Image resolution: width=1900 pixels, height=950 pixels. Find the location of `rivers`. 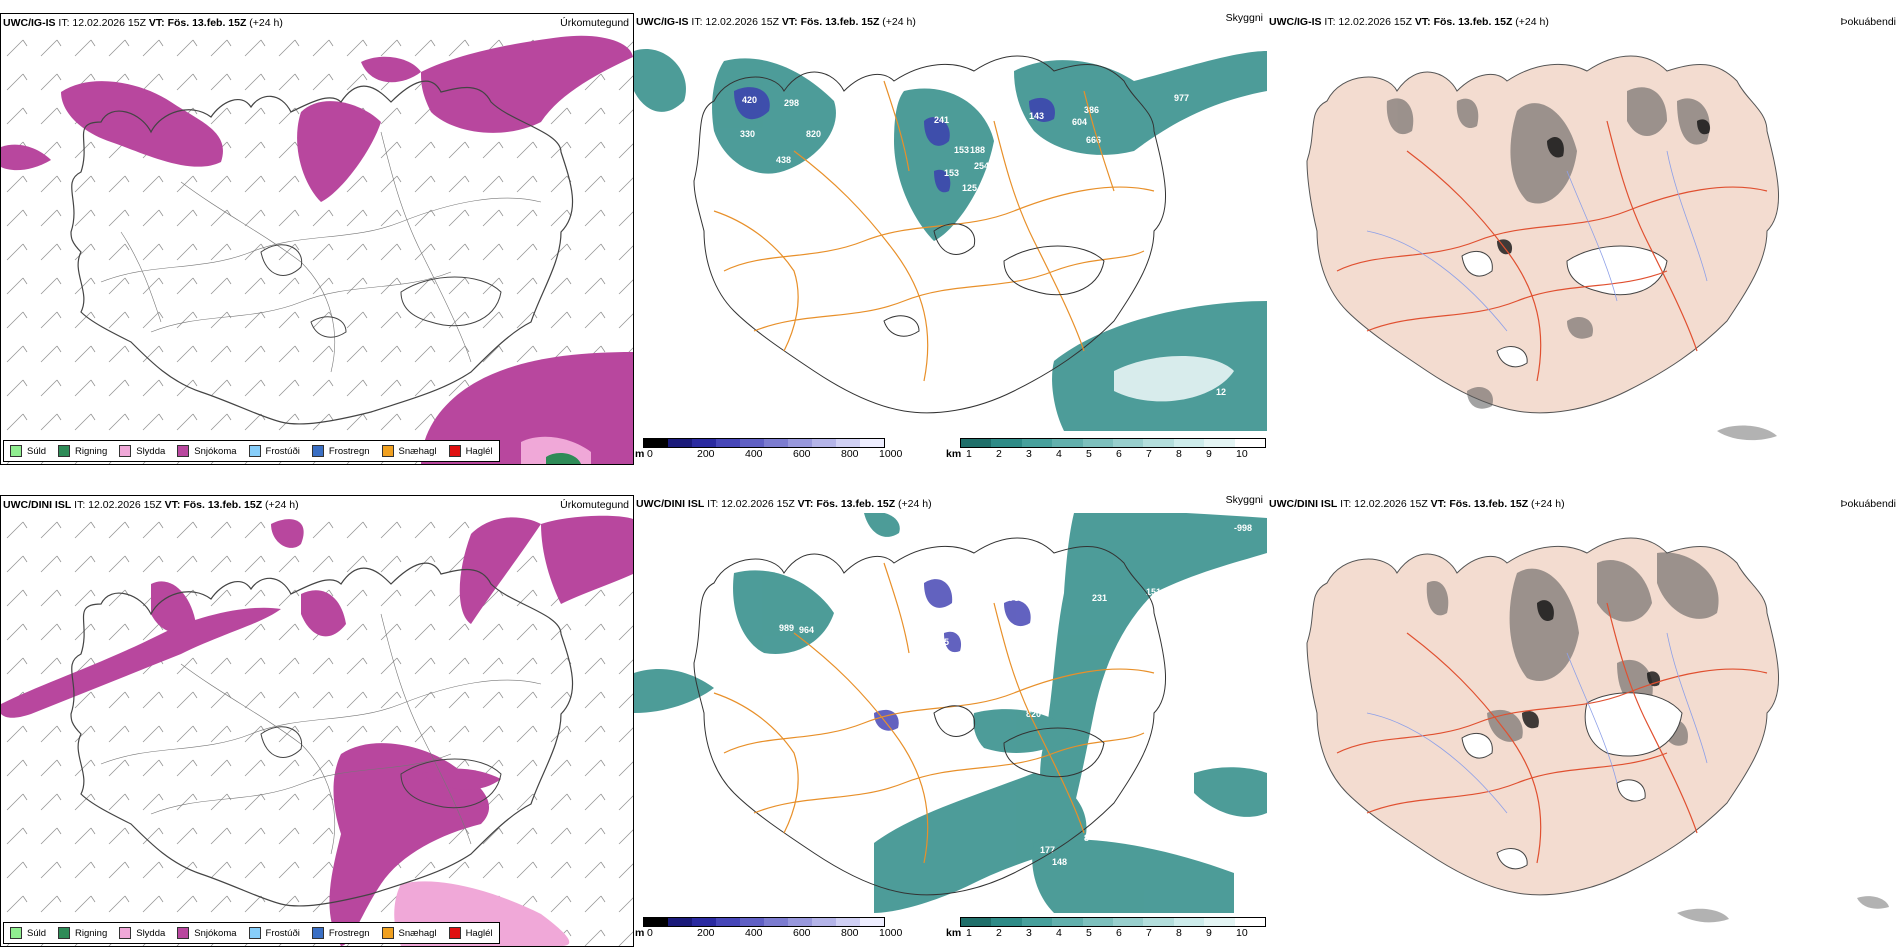

rivers is located at coordinates (1537, 241).